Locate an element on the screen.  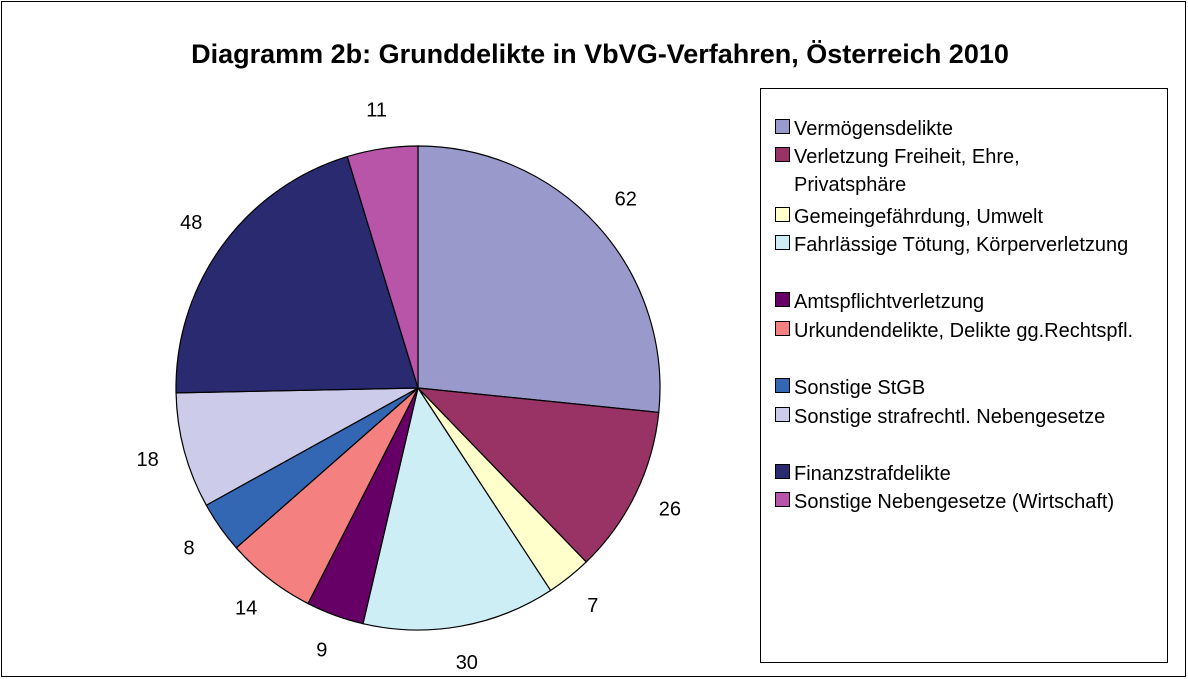
legend-entry: Urkundendelikte, Delikte gg.Rechtspfl. is located at coordinates (965, 331).